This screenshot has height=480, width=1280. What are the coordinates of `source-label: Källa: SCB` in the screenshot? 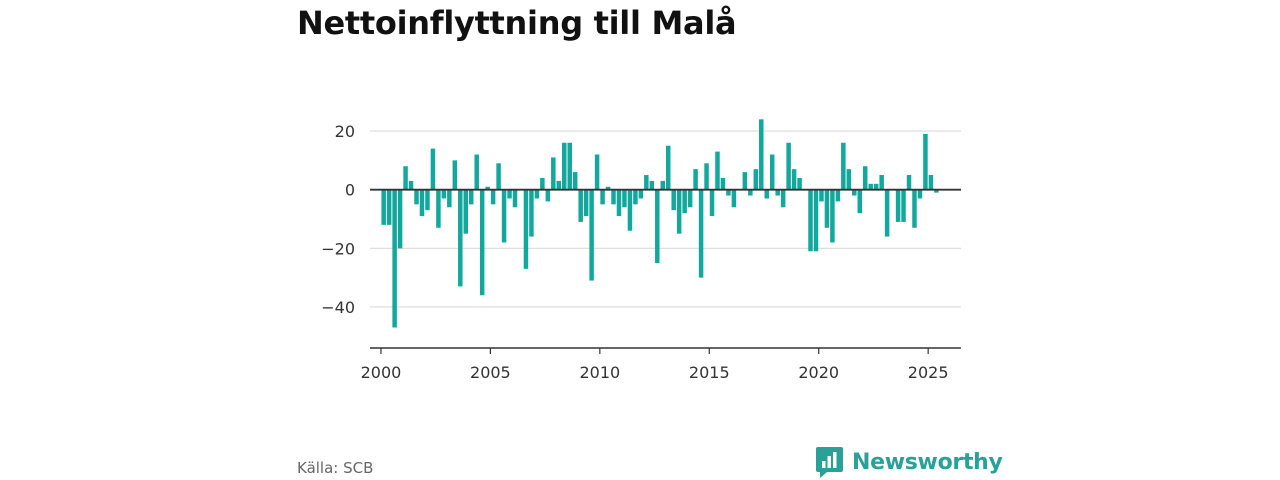 It's located at (335, 468).